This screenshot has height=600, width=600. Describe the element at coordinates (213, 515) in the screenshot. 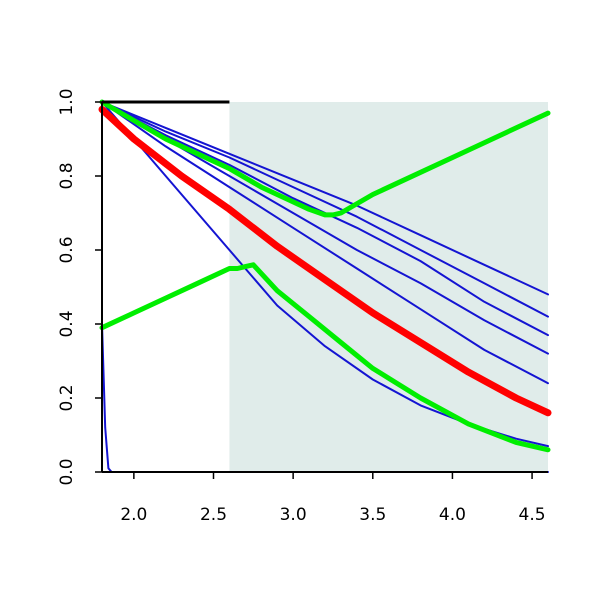

I see `x-tick-label: 2.5` at that location.